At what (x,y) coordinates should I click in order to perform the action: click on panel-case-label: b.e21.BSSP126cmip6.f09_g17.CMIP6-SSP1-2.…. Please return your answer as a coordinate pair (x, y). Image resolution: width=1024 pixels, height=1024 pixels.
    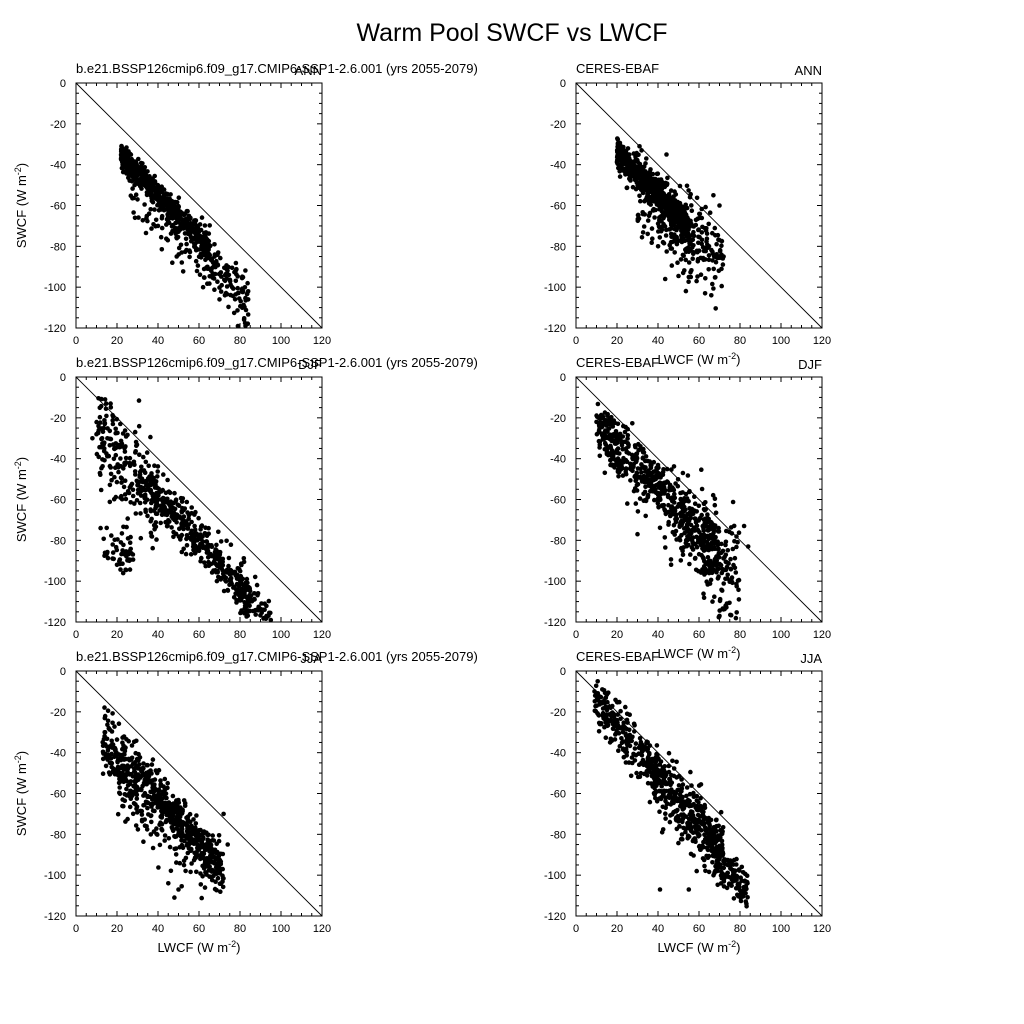
    Looking at the image, I should click on (277, 68).